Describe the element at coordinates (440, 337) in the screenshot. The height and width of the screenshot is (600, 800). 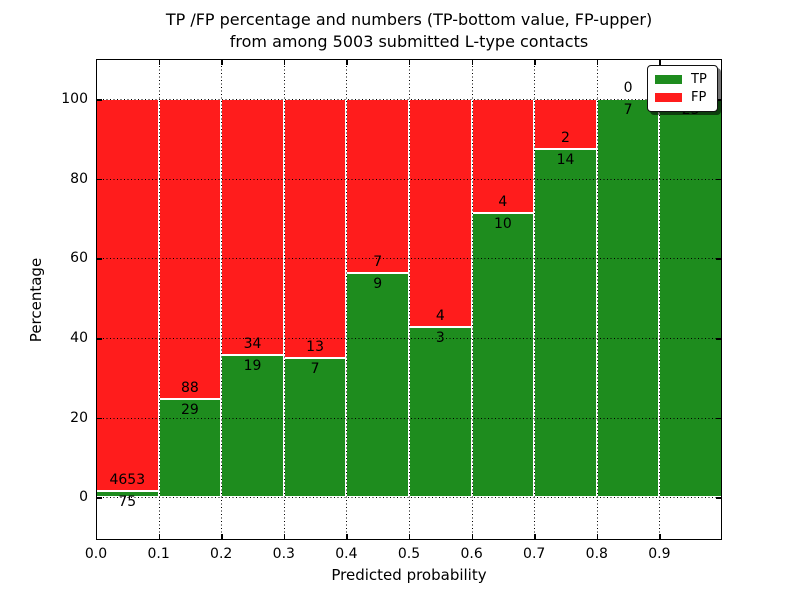
I see `tp-count-label: 3` at that location.